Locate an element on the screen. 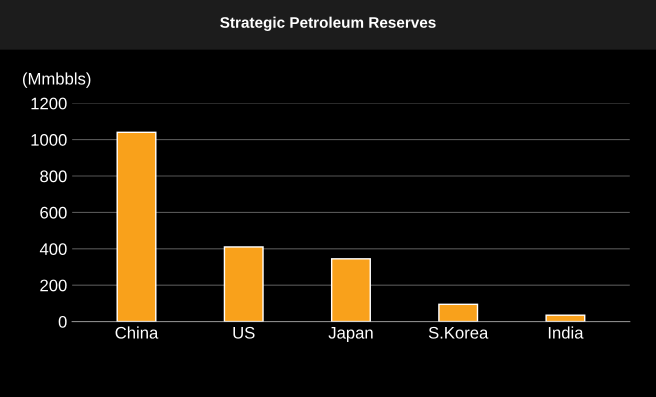 Image resolution: width=656 pixels, height=397 pixels. x-tick-label: India is located at coordinates (566, 332).